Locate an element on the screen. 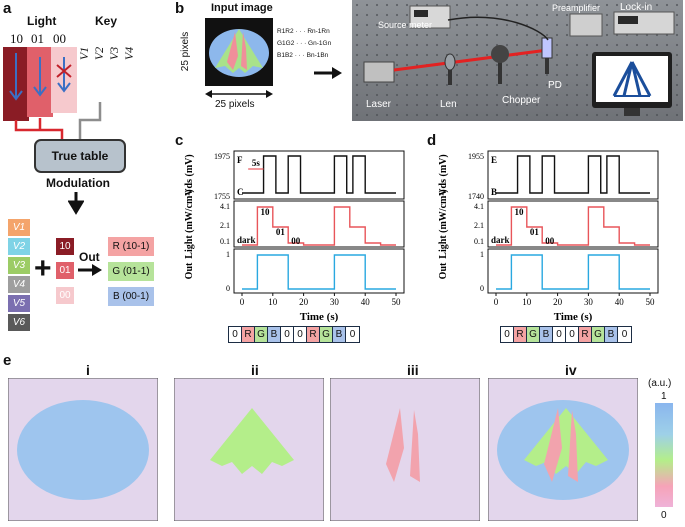 This screenshot has height=527, width=685. light-trace is located at coordinates (573, 226).